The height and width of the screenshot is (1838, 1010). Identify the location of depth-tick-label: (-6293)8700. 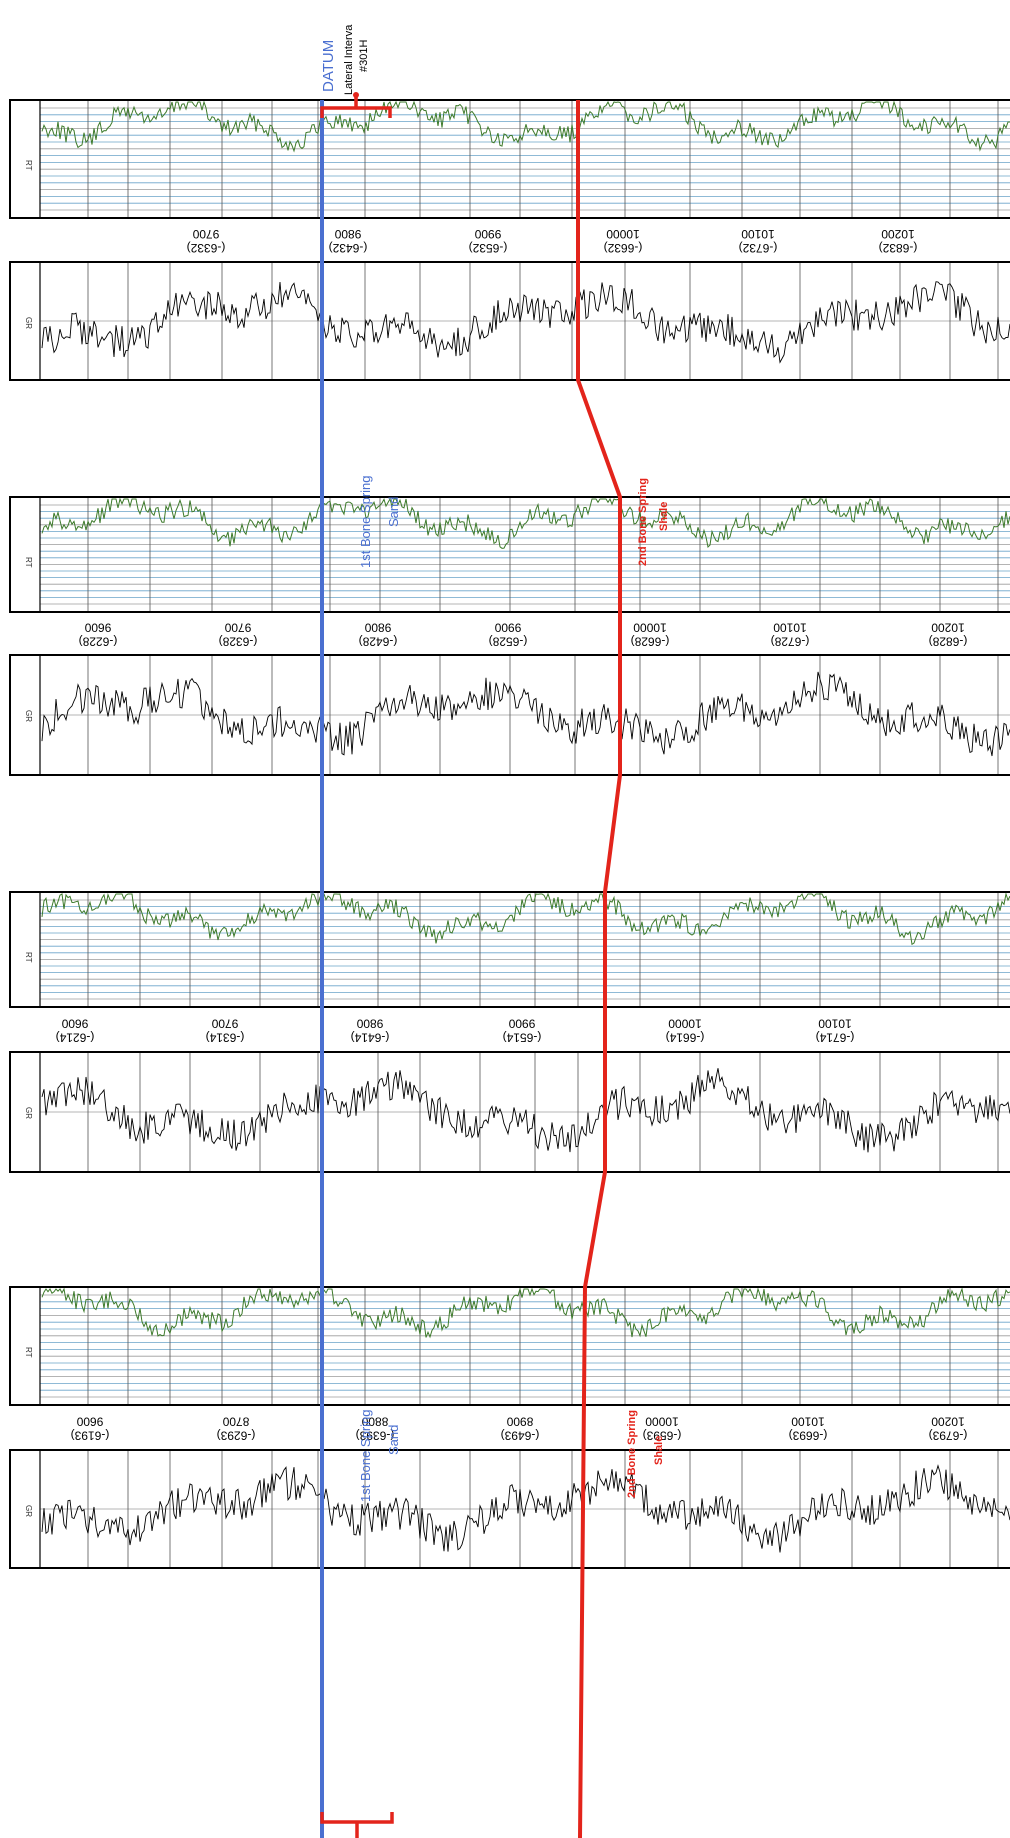
(236, 1429).